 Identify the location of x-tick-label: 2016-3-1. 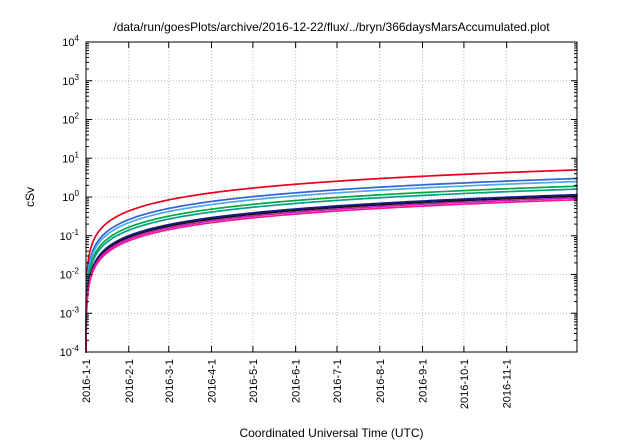
(170, 381).